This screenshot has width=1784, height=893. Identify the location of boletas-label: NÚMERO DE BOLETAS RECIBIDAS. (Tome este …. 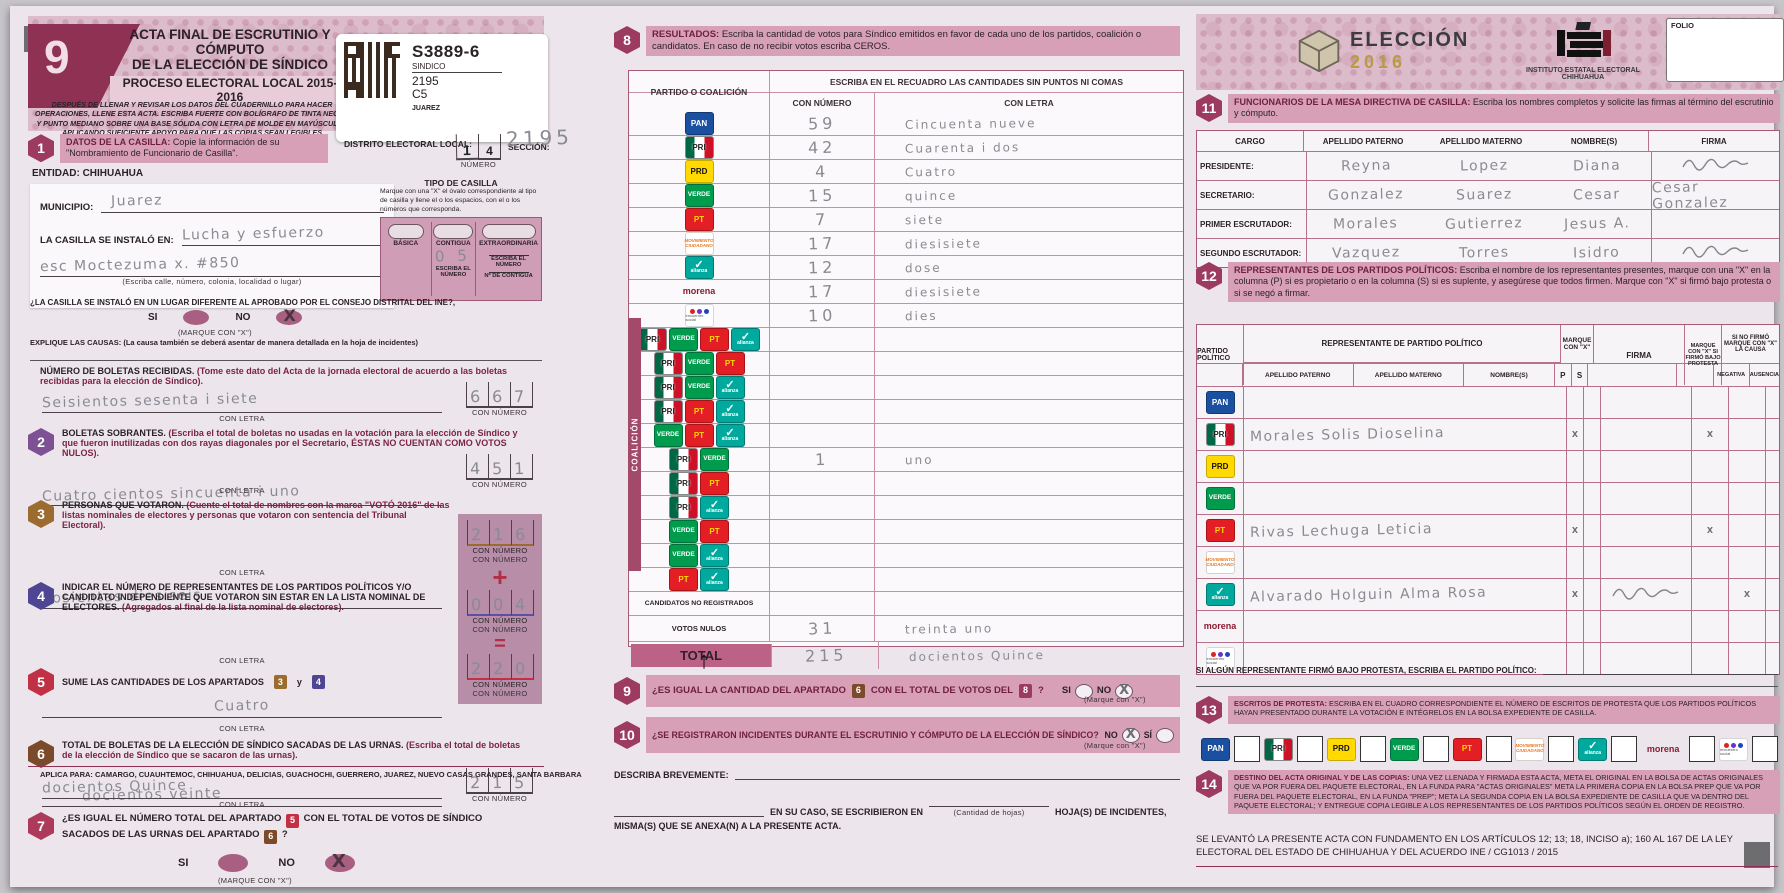
(290, 376).